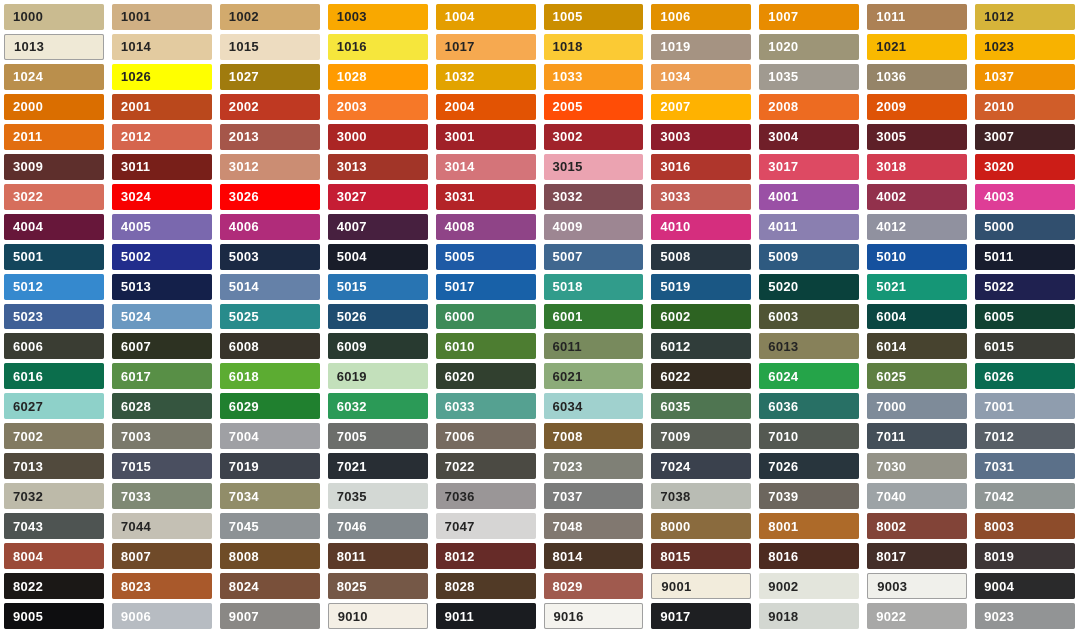 The height and width of the screenshot is (633, 1080). What do you see at coordinates (54, 616) in the screenshot?
I see `color-swatch-ral-9005: 9005` at bounding box center [54, 616].